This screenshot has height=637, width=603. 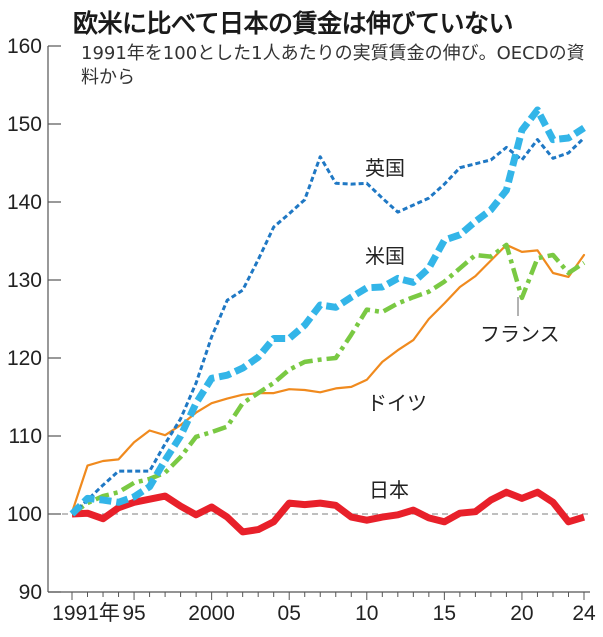 I want to click on y-tick-label: 110, so click(x=25, y=436).